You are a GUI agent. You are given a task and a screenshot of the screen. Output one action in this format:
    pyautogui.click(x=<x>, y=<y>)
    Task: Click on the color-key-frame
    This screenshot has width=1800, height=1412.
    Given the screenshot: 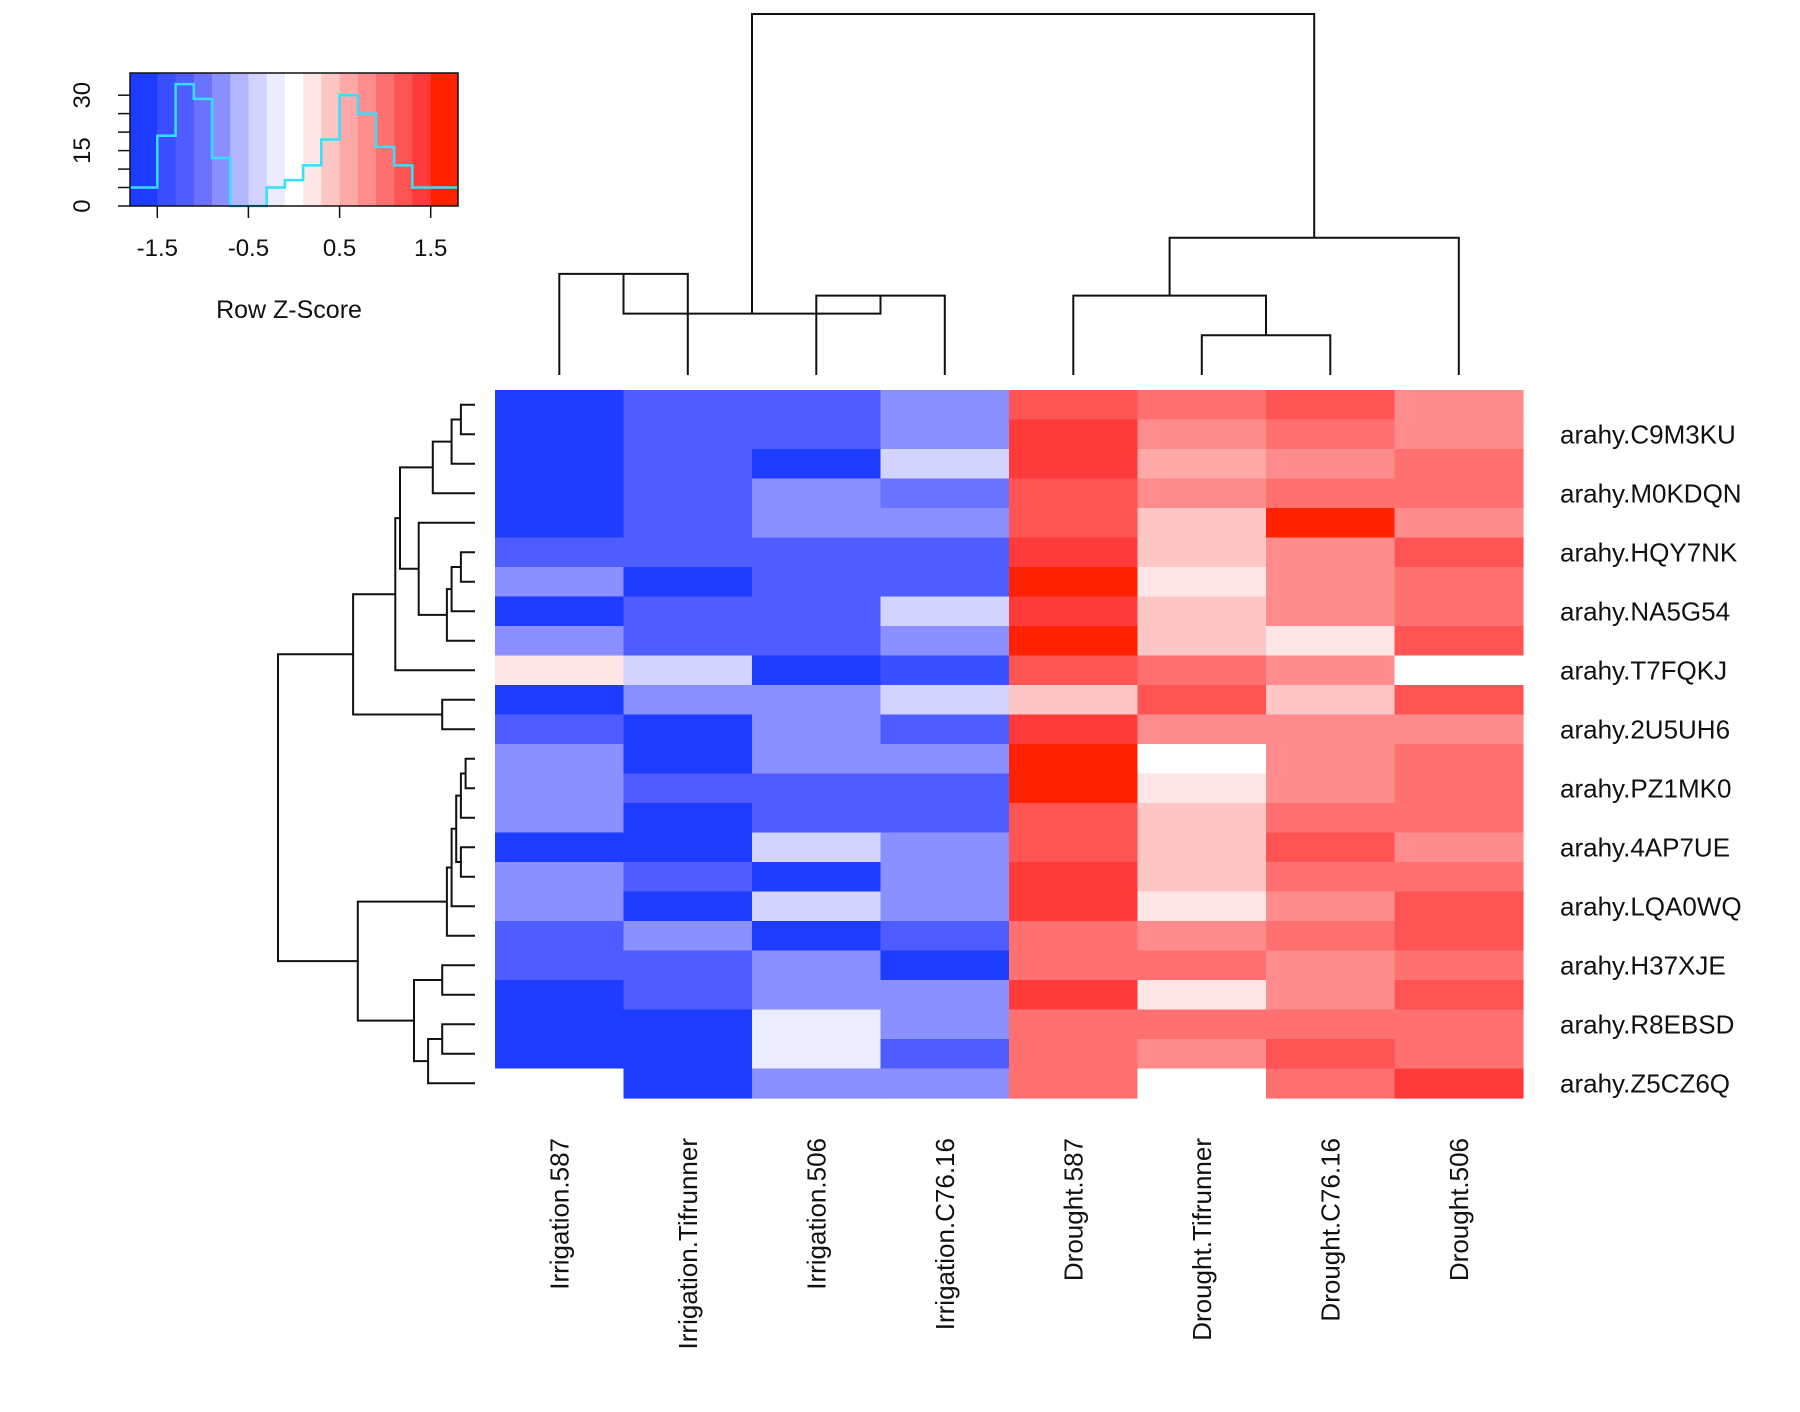 What is the action you would take?
    pyautogui.click(x=294, y=139)
    